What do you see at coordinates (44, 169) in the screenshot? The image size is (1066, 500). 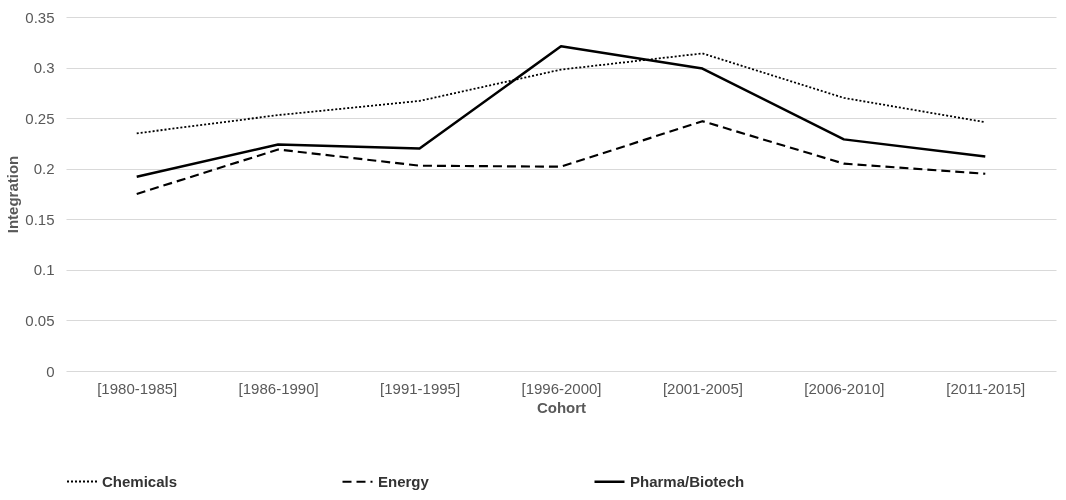 I see `y-tick-label: 0.2` at bounding box center [44, 169].